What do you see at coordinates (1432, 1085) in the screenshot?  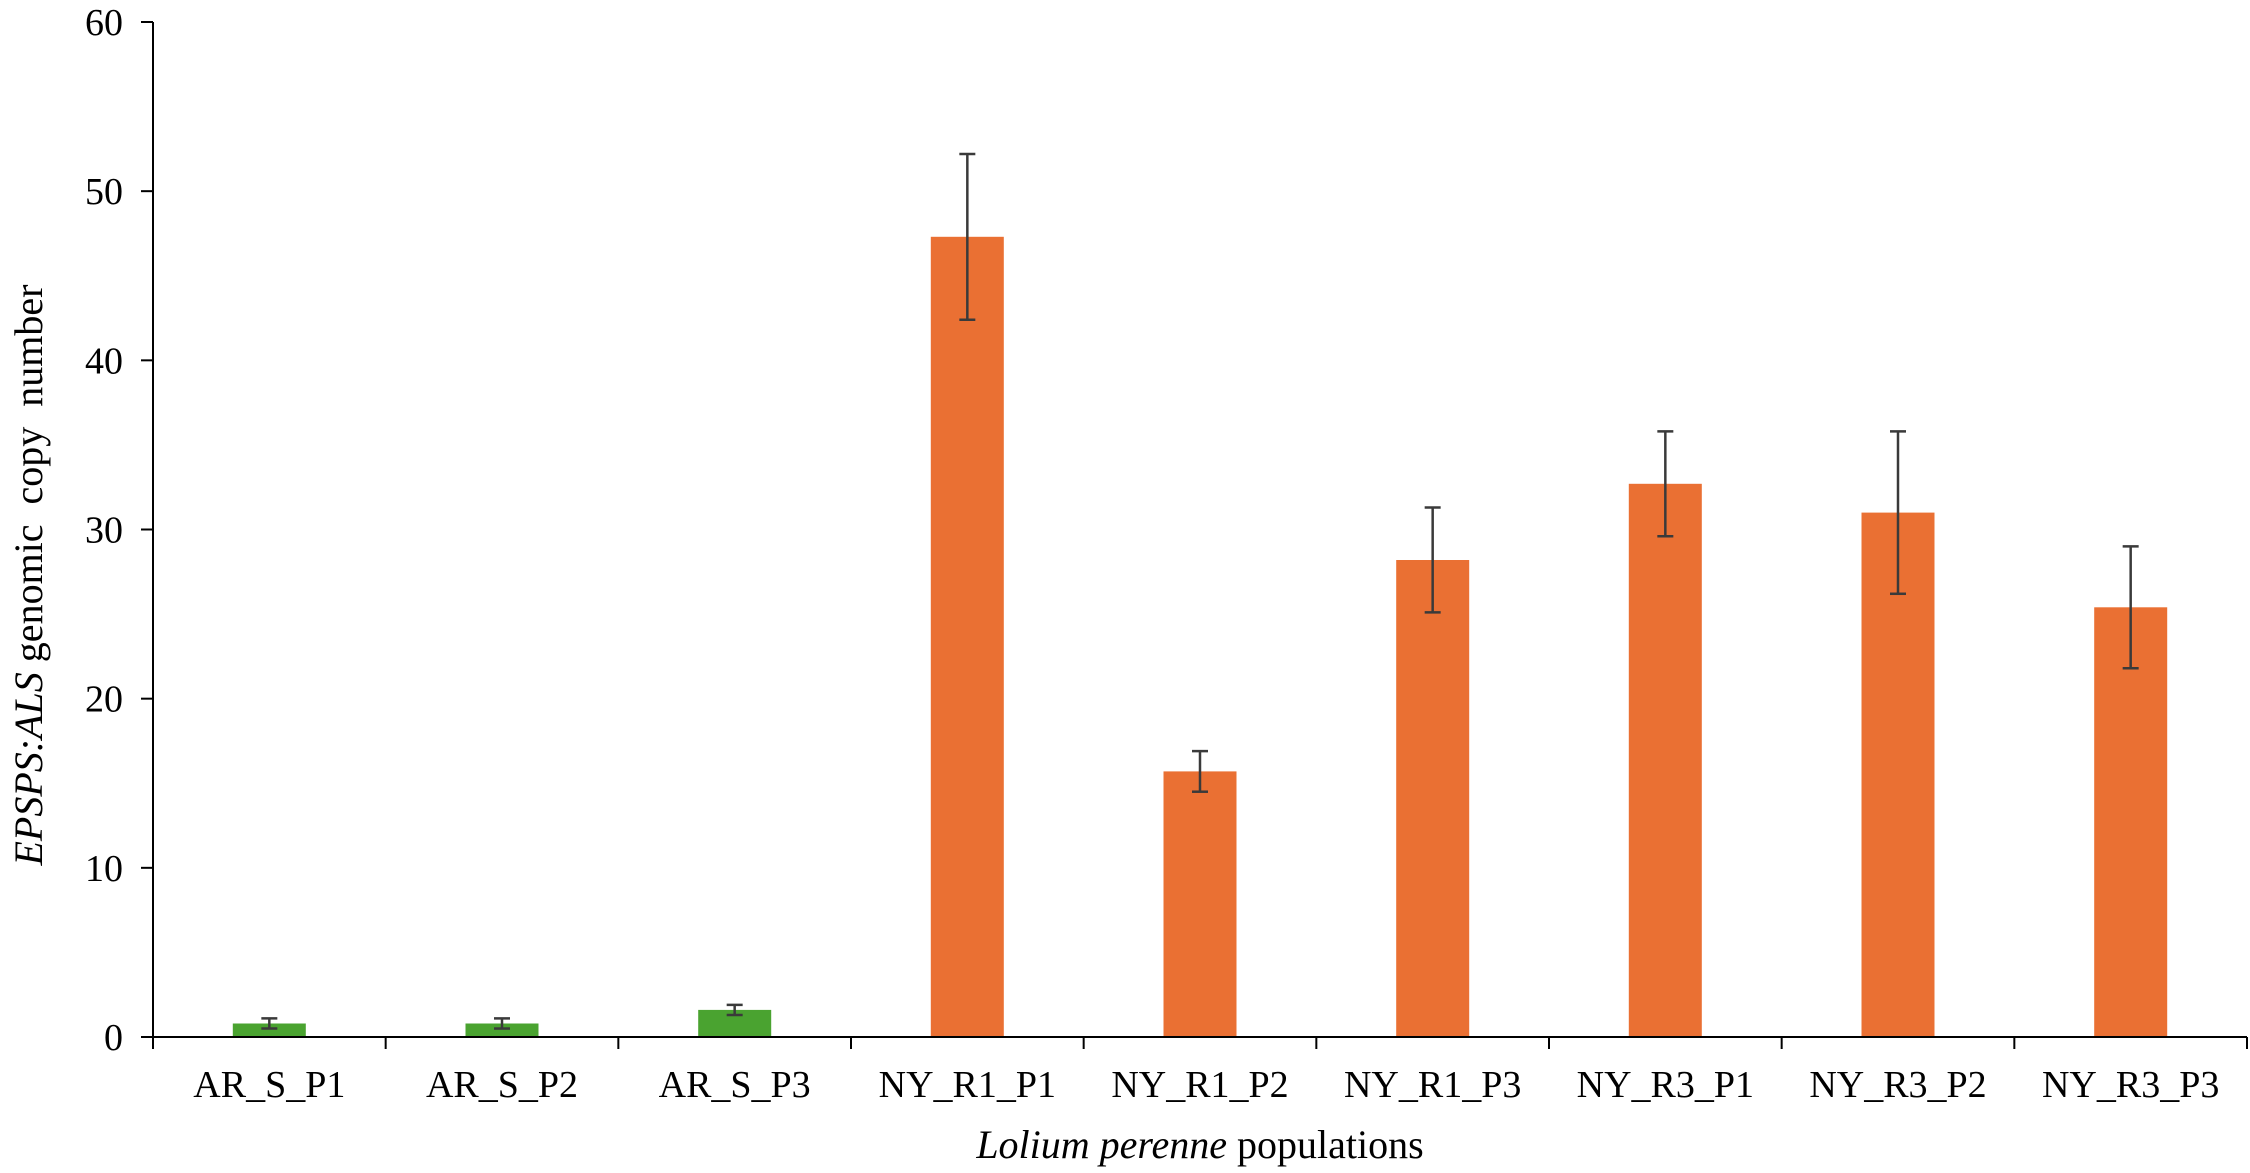 I see `x-tick-label-NY_R1_P3: NY_R1_P3` at bounding box center [1432, 1085].